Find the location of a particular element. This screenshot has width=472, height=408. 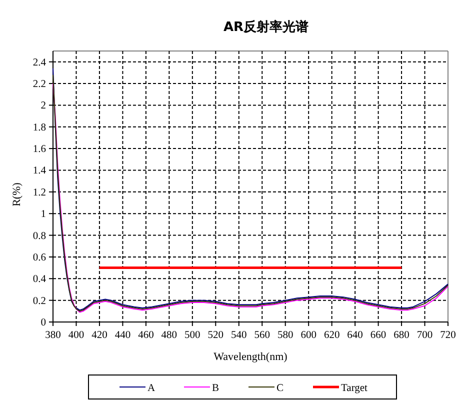

x-tick-label: 680 is located at coordinates (402, 335).